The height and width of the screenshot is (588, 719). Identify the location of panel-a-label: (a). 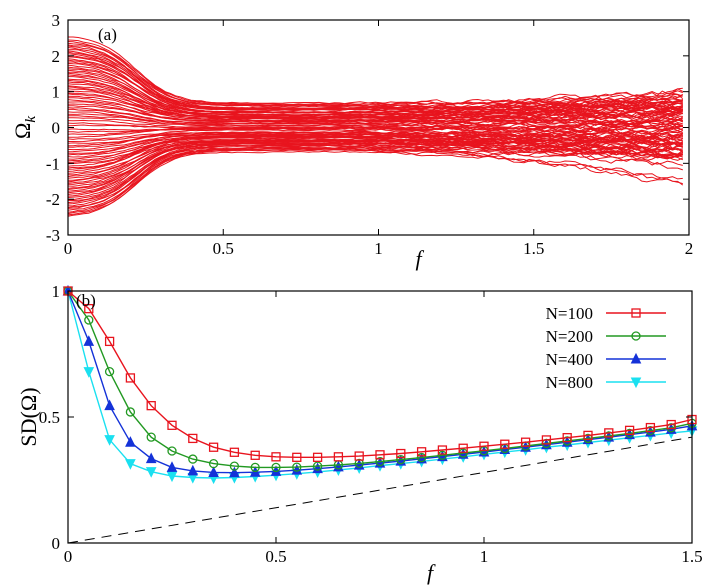
(107, 34).